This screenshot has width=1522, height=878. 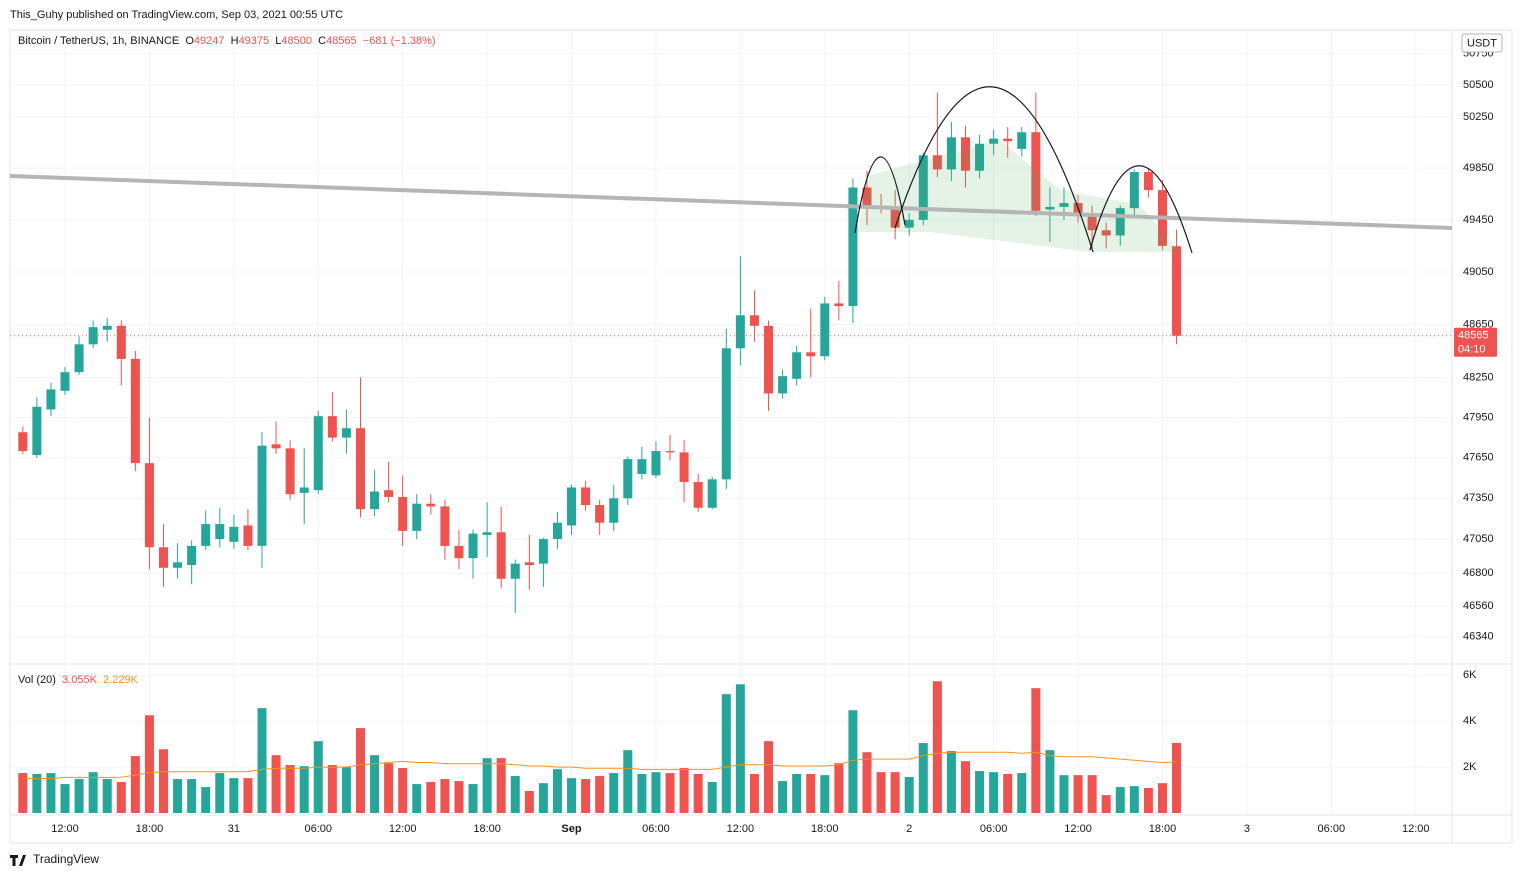 What do you see at coordinates (322, 41) in the screenshot?
I see `ohlc-prefix: C` at bounding box center [322, 41].